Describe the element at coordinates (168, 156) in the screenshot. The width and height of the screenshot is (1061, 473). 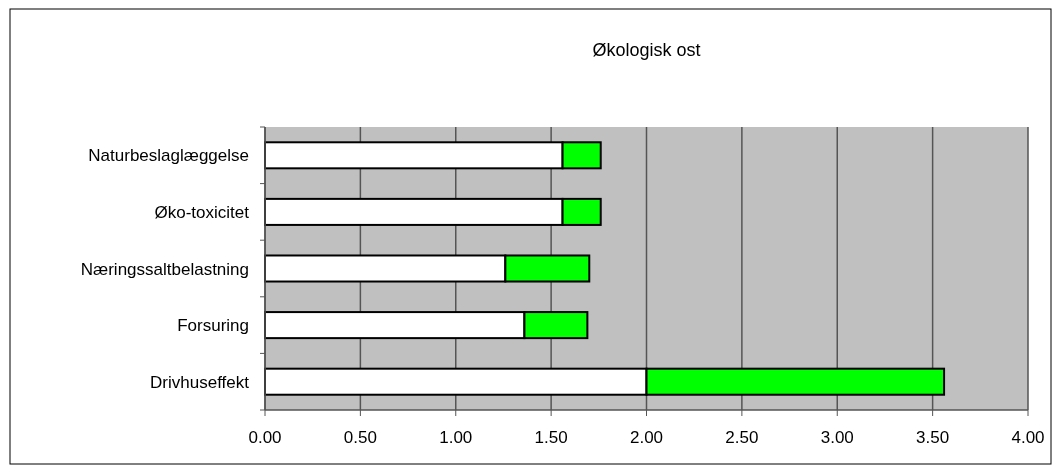
I see `y-tick-label: Naturbeslaglæggelse` at that location.